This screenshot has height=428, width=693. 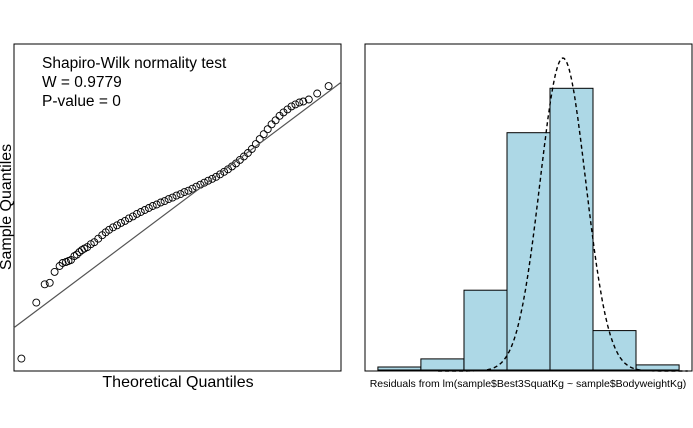 What do you see at coordinates (134, 63) in the screenshot?
I see `qq-annotation-line-1: Shapiro-Wilk normality test` at bounding box center [134, 63].